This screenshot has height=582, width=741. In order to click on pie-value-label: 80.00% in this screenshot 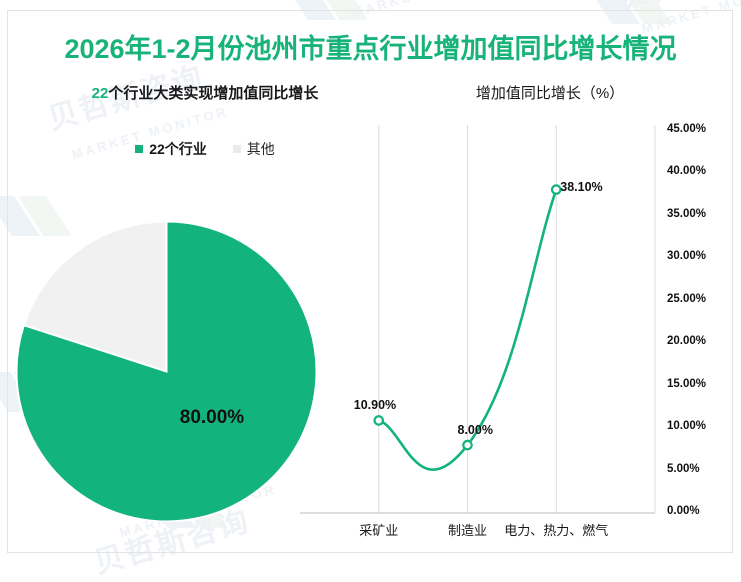, I will do `click(212, 417)`.